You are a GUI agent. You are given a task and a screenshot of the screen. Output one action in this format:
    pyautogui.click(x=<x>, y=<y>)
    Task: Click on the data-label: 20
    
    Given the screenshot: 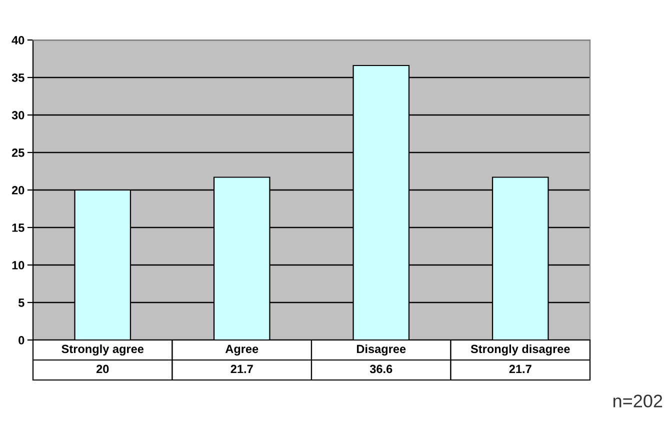 What is the action you would take?
    pyautogui.click(x=102, y=369)
    